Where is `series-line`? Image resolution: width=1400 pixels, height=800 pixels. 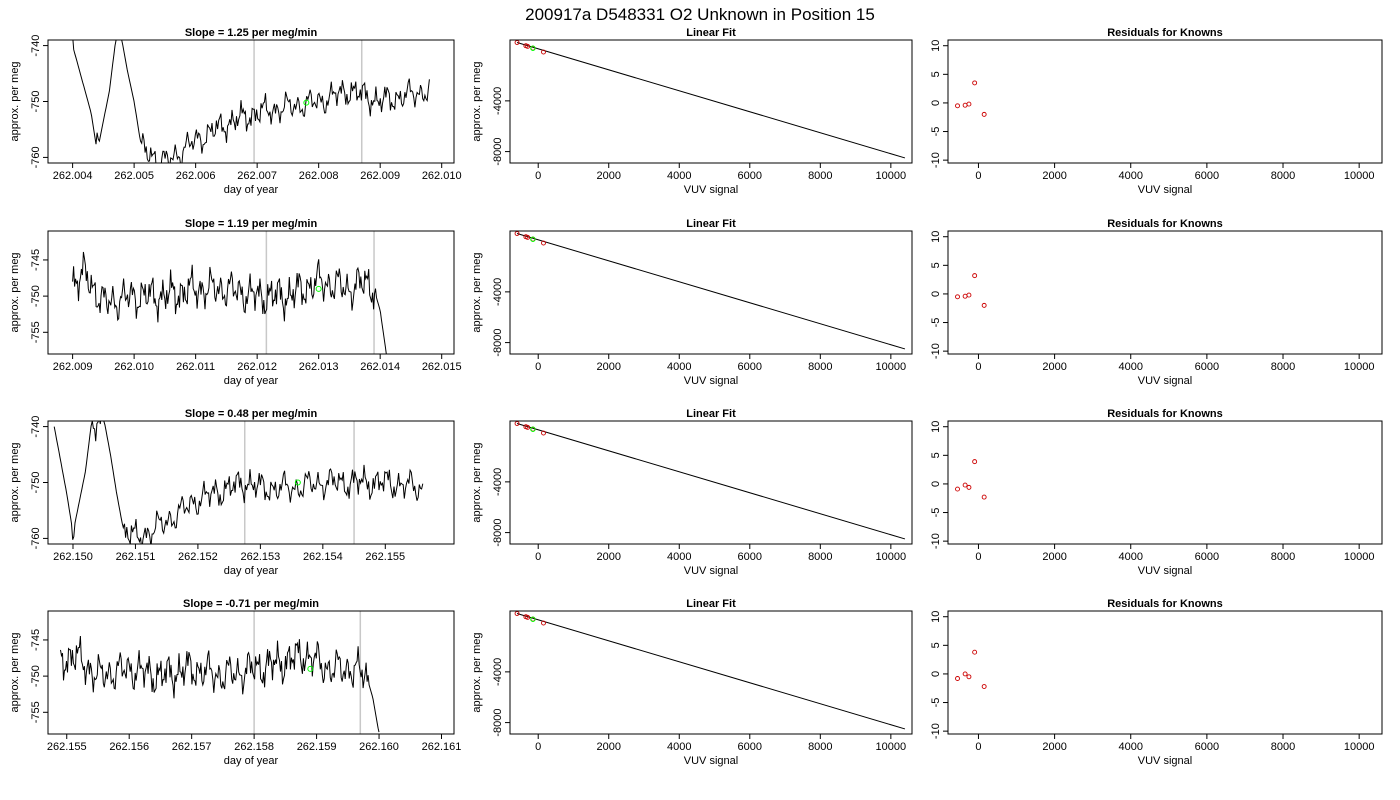 series-line is located at coordinates (229, 302).